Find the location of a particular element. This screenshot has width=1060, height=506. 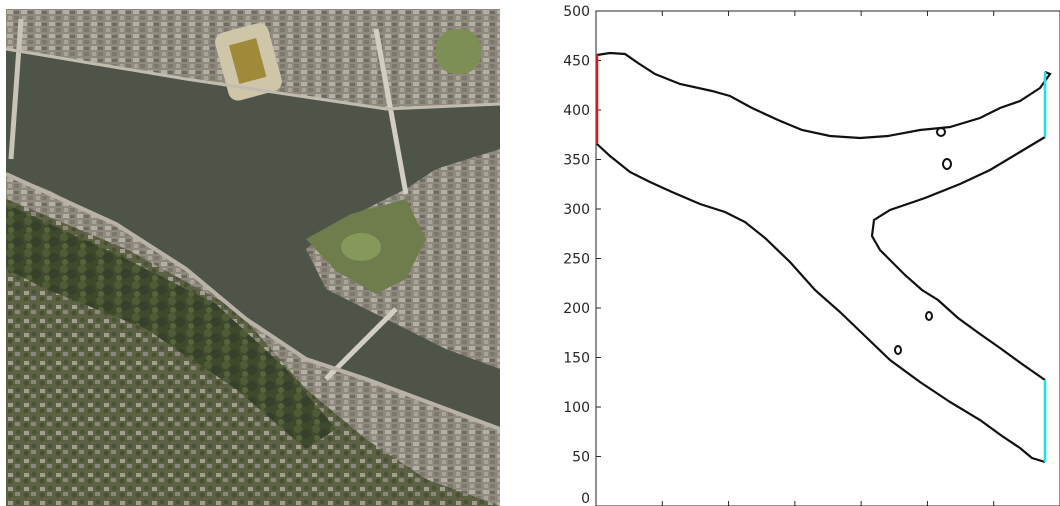

y-tick-label: 250 is located at coordinates (576, 260).